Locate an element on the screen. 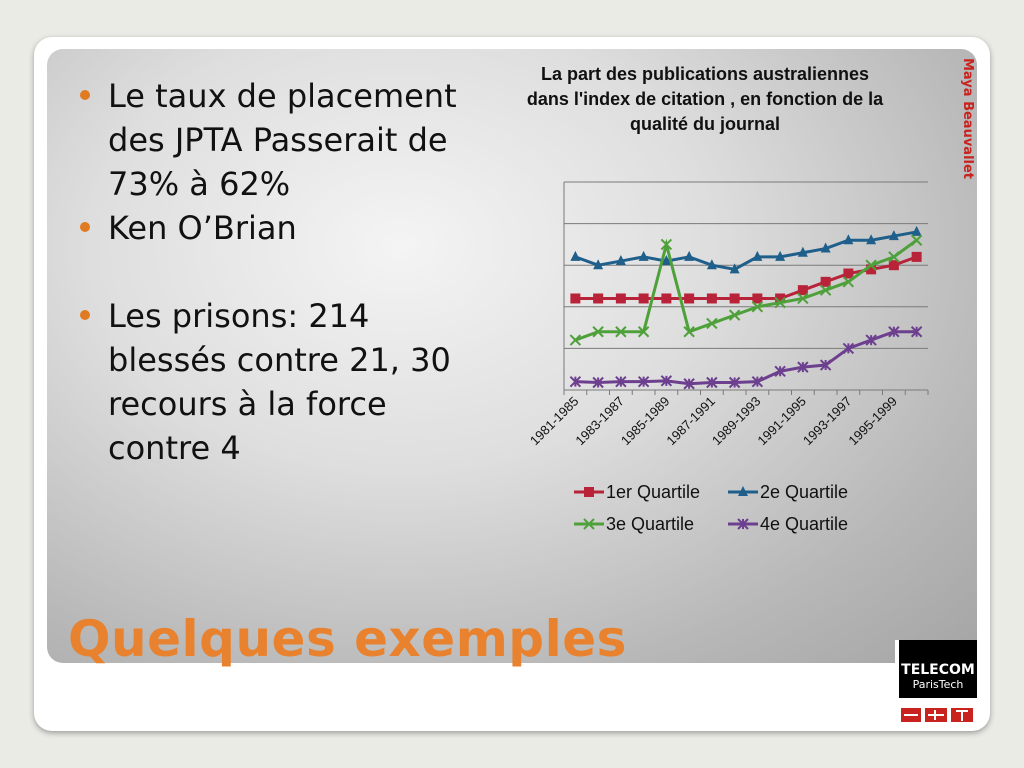 The image size is (1024, 768). legend-label: 2e Quartile is located at coordinates (804, 492).